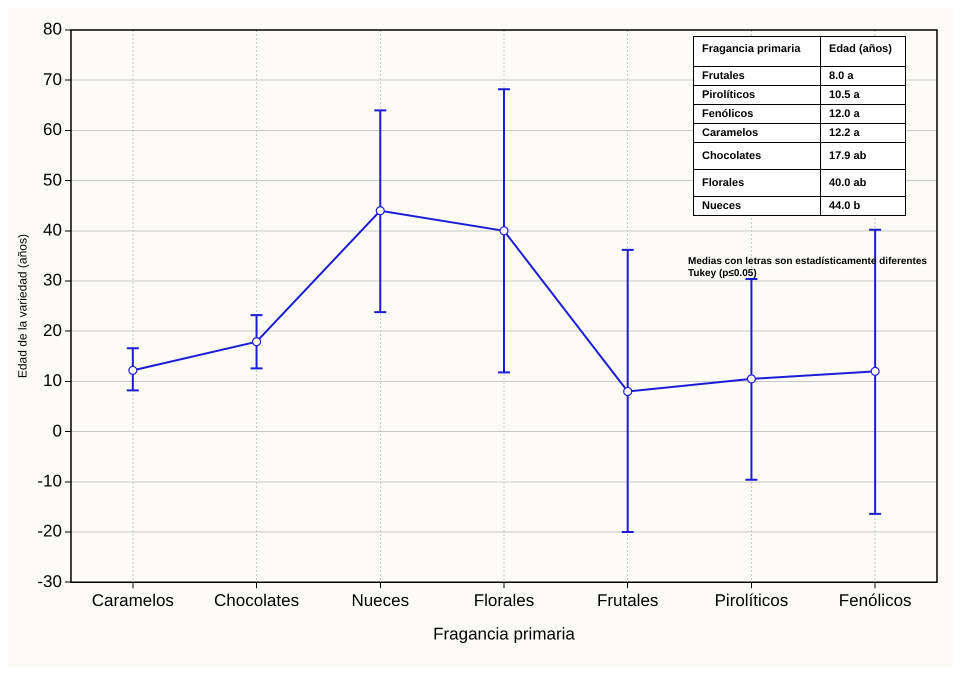 This screenshot has width=961, height=675. What do you see at coordinates (52, 79) in the screenshot?
I see `y-tick-label: 70` at bounding box center [52, 79].